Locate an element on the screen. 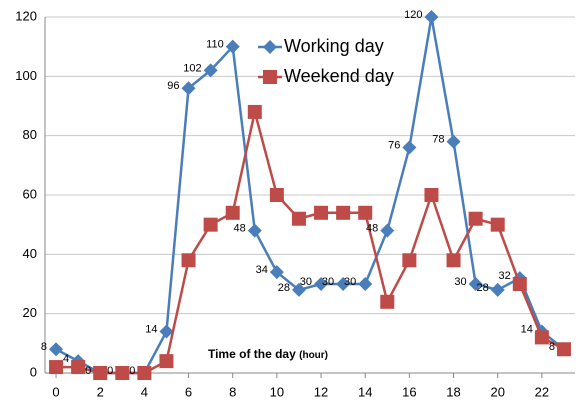  x-tick-label: 22 is located at coordinates (542, 391).